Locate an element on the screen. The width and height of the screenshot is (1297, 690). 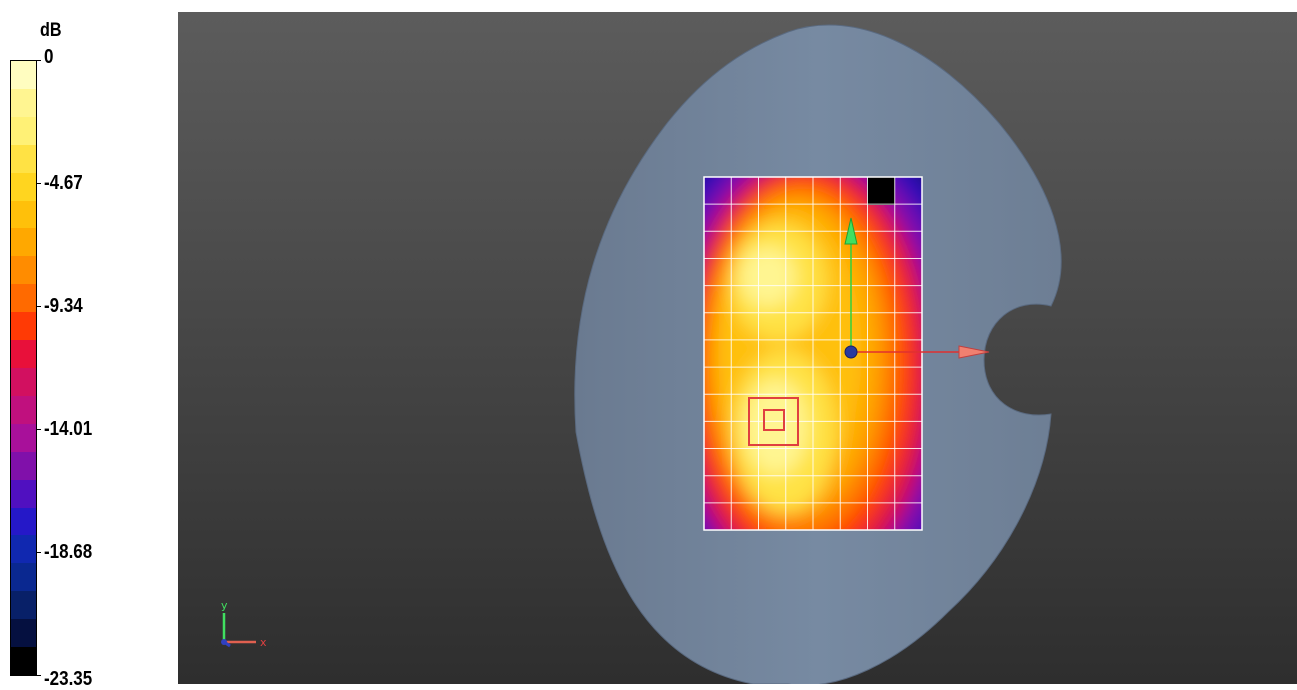
peak-inner-marker is located at coordinates (774, 420).